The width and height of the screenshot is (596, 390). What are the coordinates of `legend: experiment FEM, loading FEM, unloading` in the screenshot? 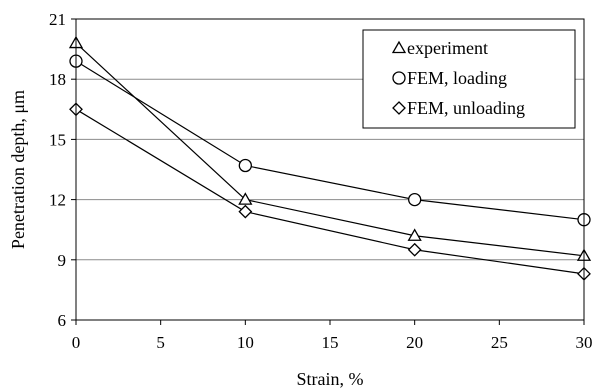 It's located at (469, 79).